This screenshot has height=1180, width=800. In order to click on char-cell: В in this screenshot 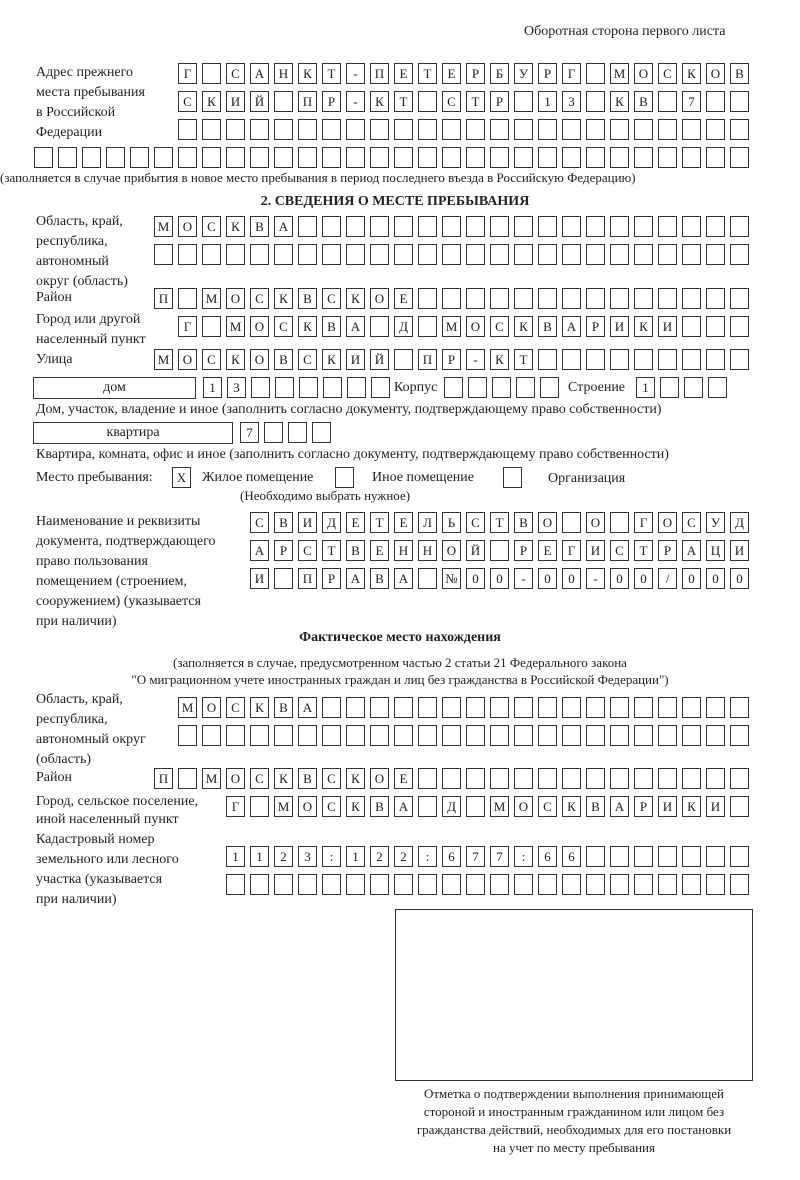, I will do `click(643, 101)`.